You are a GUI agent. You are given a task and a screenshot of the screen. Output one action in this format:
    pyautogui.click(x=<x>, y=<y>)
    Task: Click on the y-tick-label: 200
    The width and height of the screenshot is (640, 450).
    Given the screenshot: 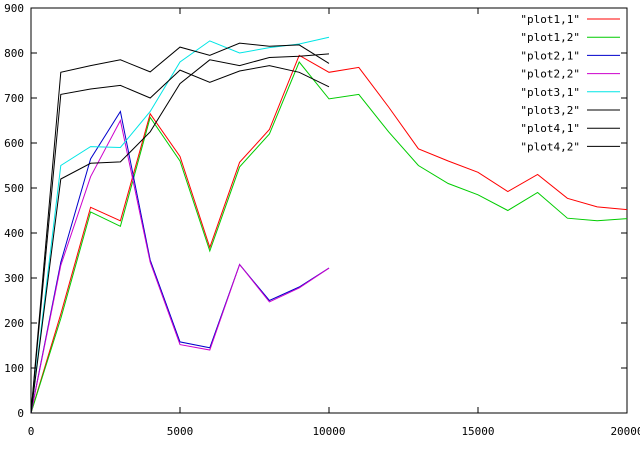 What is the action you would take?
    pyautogui.click(x=14, y=323)
    